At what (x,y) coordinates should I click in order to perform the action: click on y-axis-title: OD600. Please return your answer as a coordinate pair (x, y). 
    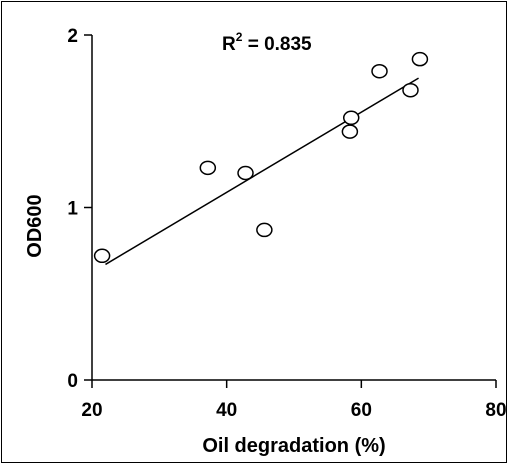
    Looking at the image, I should click on (35, 225).